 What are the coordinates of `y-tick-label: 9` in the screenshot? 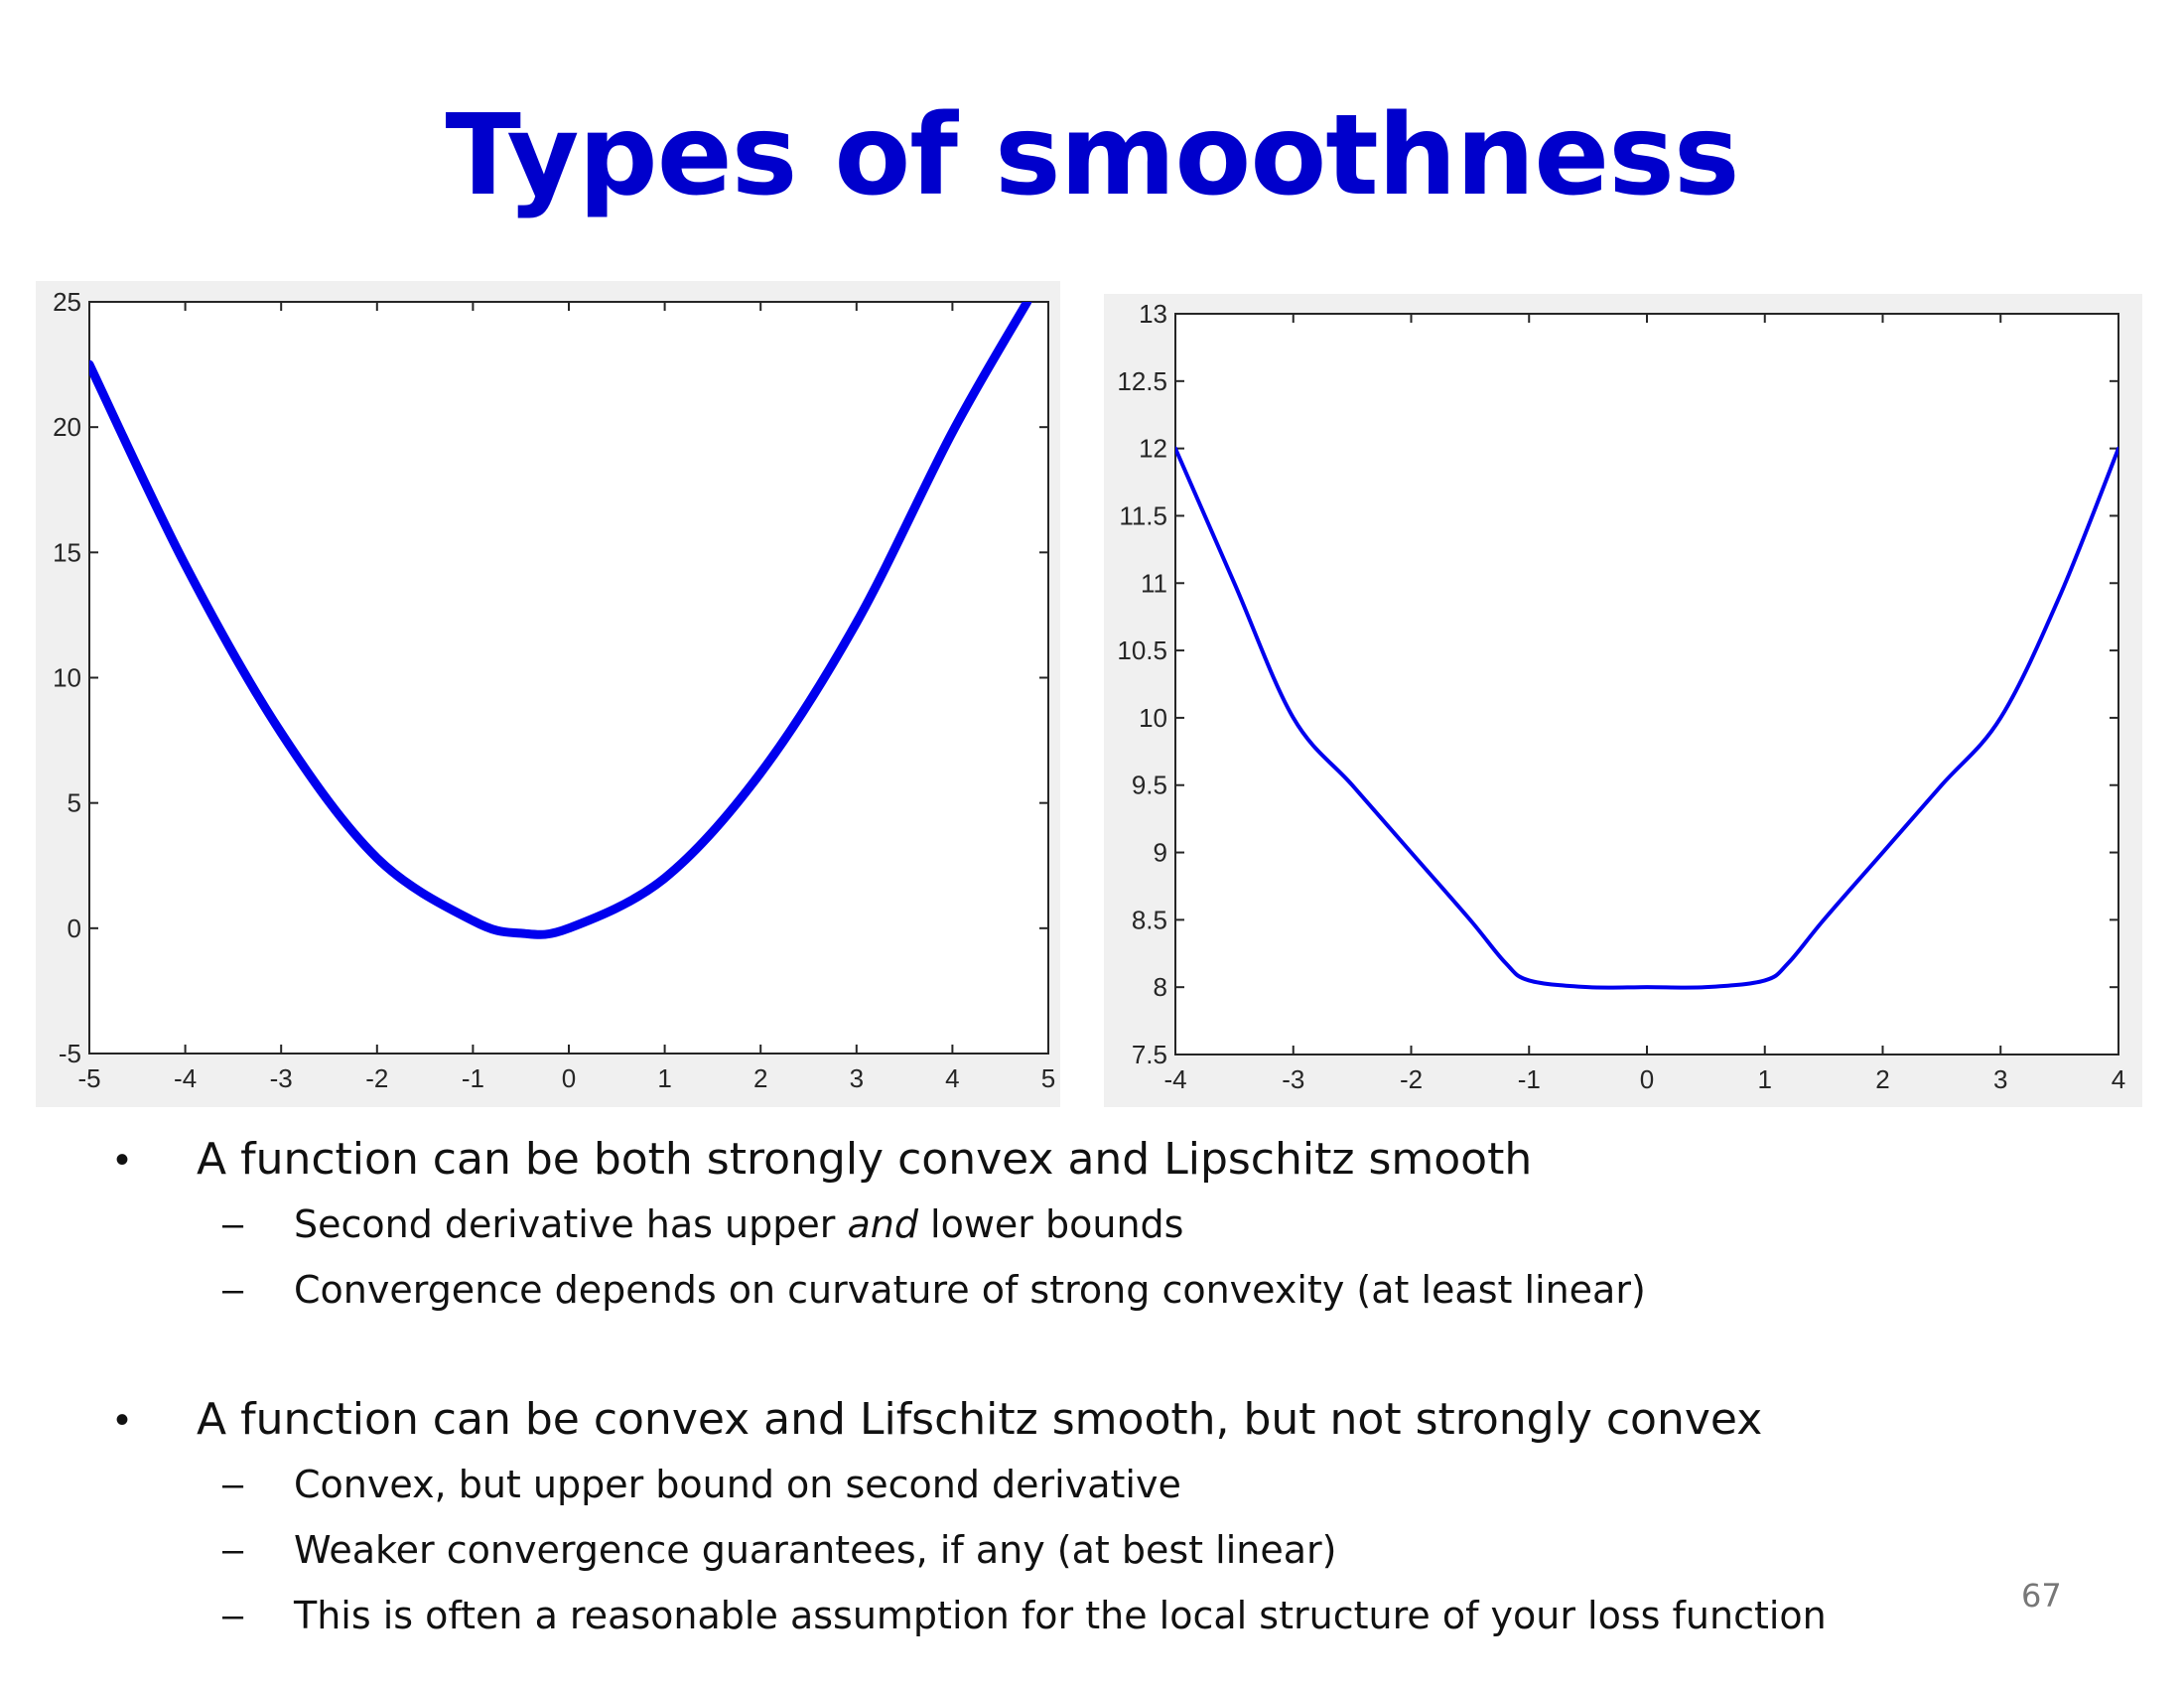 It's located at (1160, 853).